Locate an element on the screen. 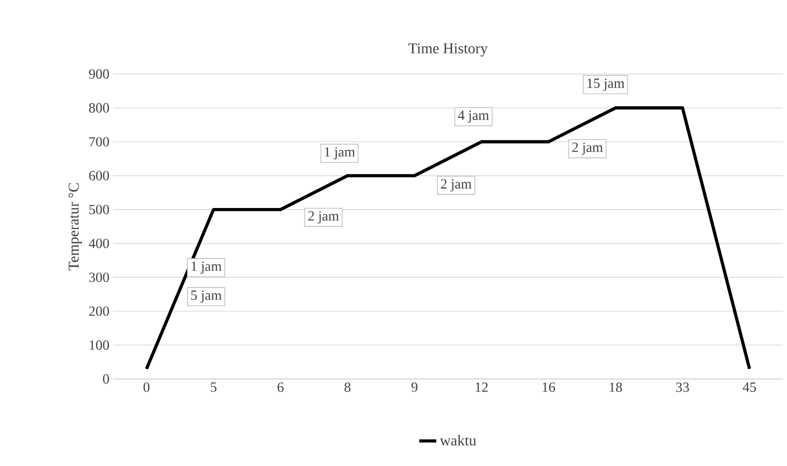  y-axis-title: Temperatur °C is located at coordinates (75, 226).